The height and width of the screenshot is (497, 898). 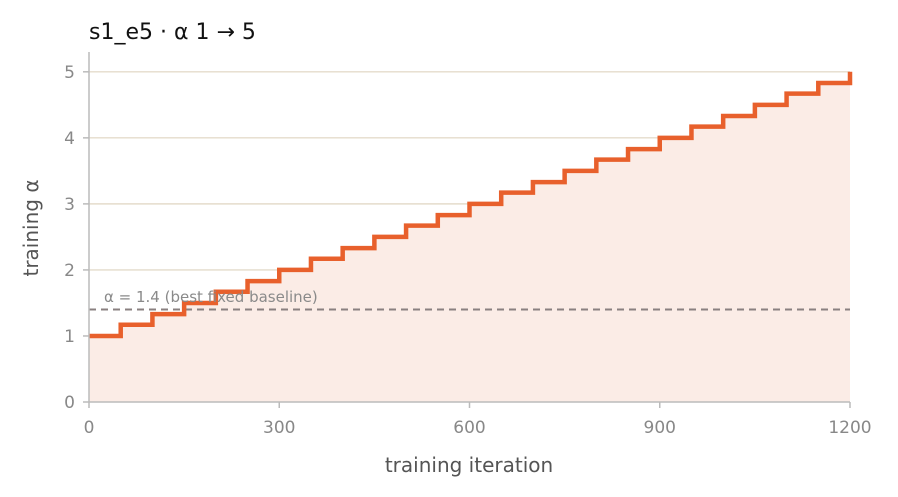 What do you see at coordinates (69, 139) in the screenshot?
I see `y-tick-label-4: 4` at bounding box center [69, 139].